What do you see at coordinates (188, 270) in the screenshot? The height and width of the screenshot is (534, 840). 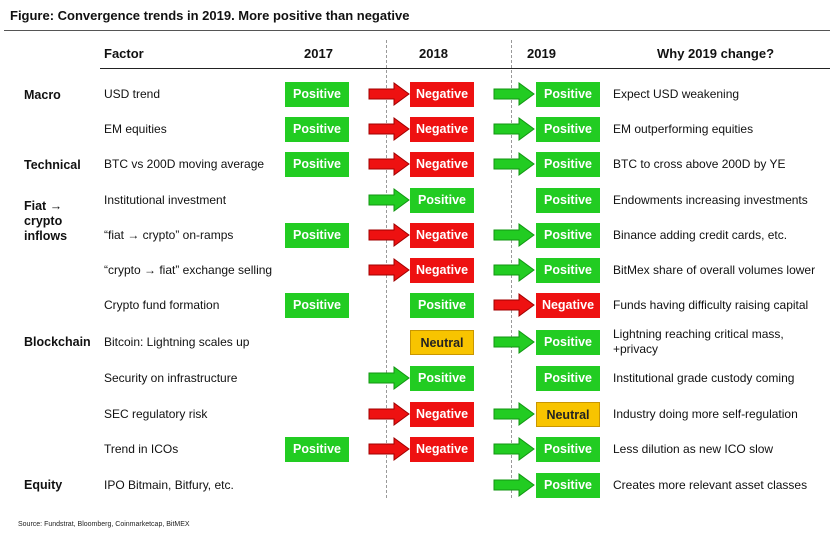 I see `factor-label: “crypto → fiat” exchange selling` at bounding box center [188, 270].